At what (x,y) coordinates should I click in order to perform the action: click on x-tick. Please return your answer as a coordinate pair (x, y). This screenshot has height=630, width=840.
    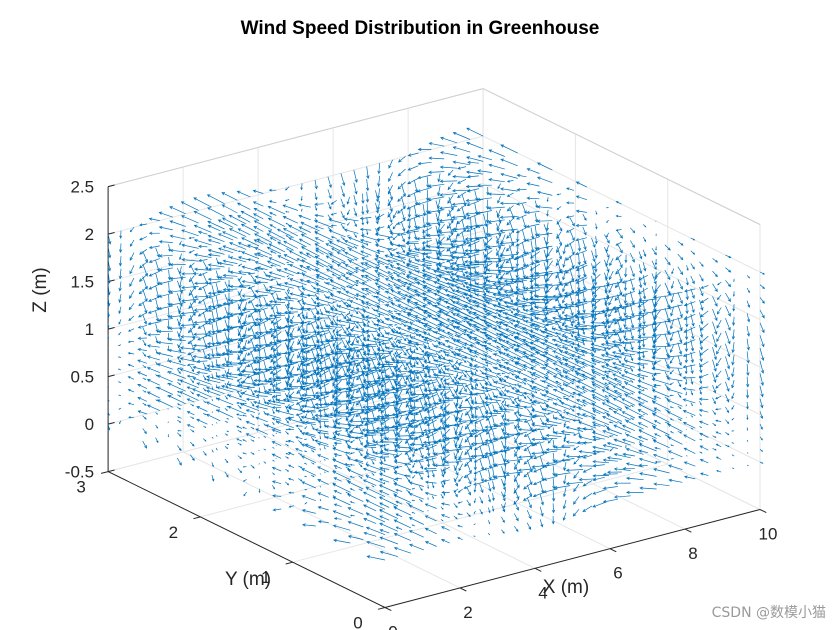
    Looking at the image, I should click on (388, 609).